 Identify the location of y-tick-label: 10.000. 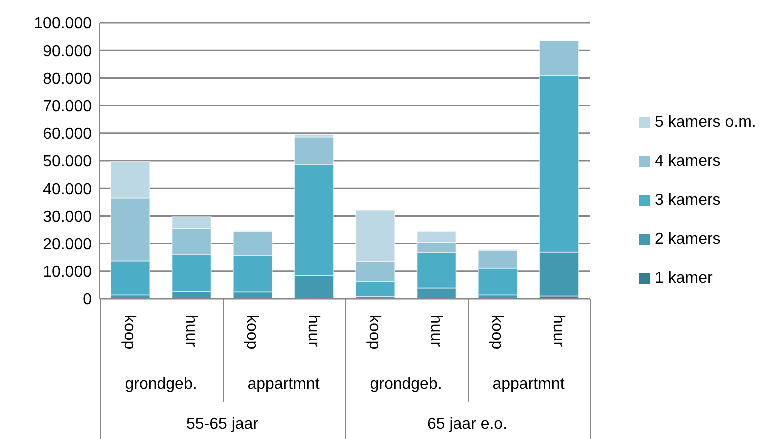
(67, 273).